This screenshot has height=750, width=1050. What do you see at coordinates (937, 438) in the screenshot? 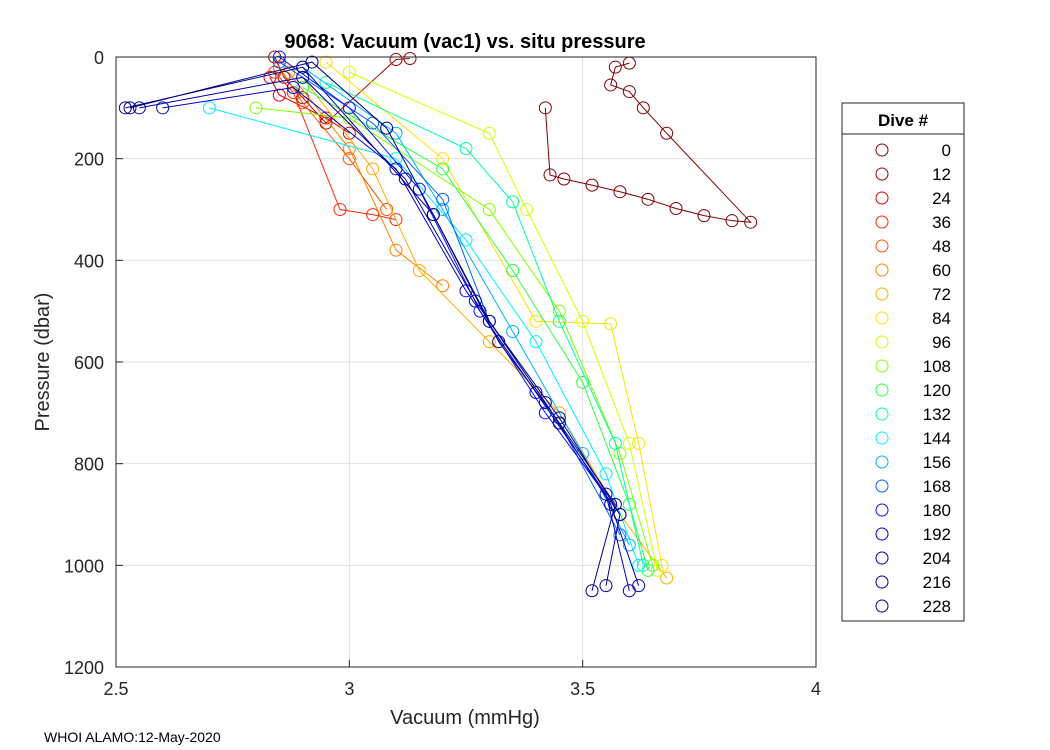
I see `legend-label: 144` at bounding box center [937, 438].